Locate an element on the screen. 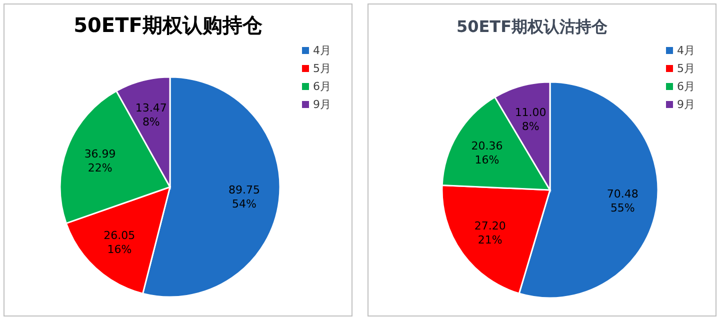  data-label: 13.47 8% is located at coordinates (151, 115).